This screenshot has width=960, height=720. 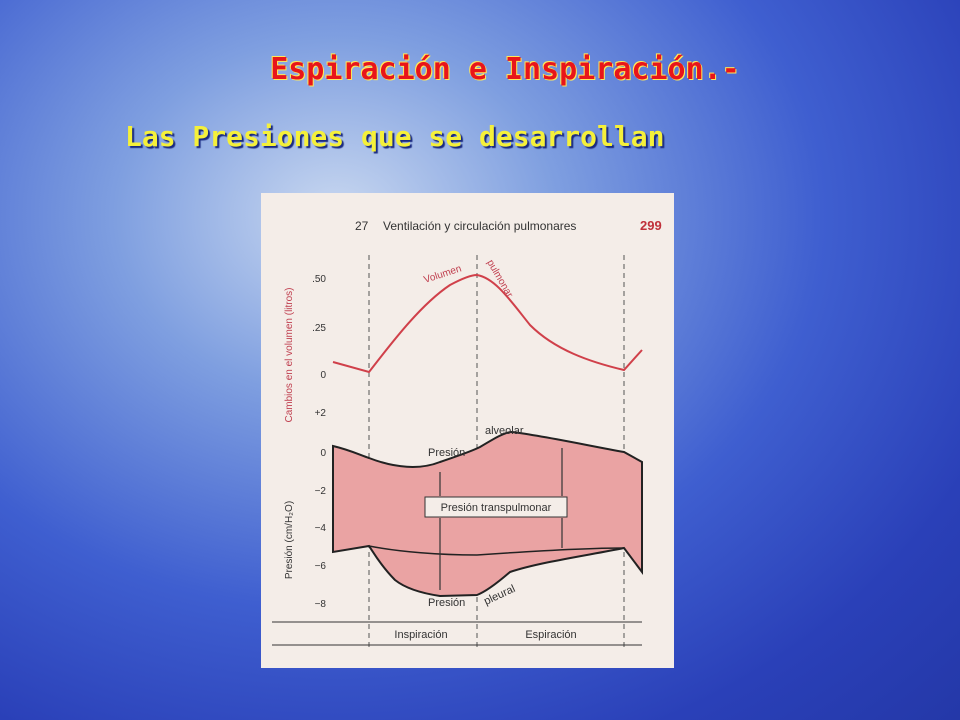 What do you see at coordinates (321, 413) in the screenshot?
I see `pressure-tick-label: +2` at bounding box center [321, 413].